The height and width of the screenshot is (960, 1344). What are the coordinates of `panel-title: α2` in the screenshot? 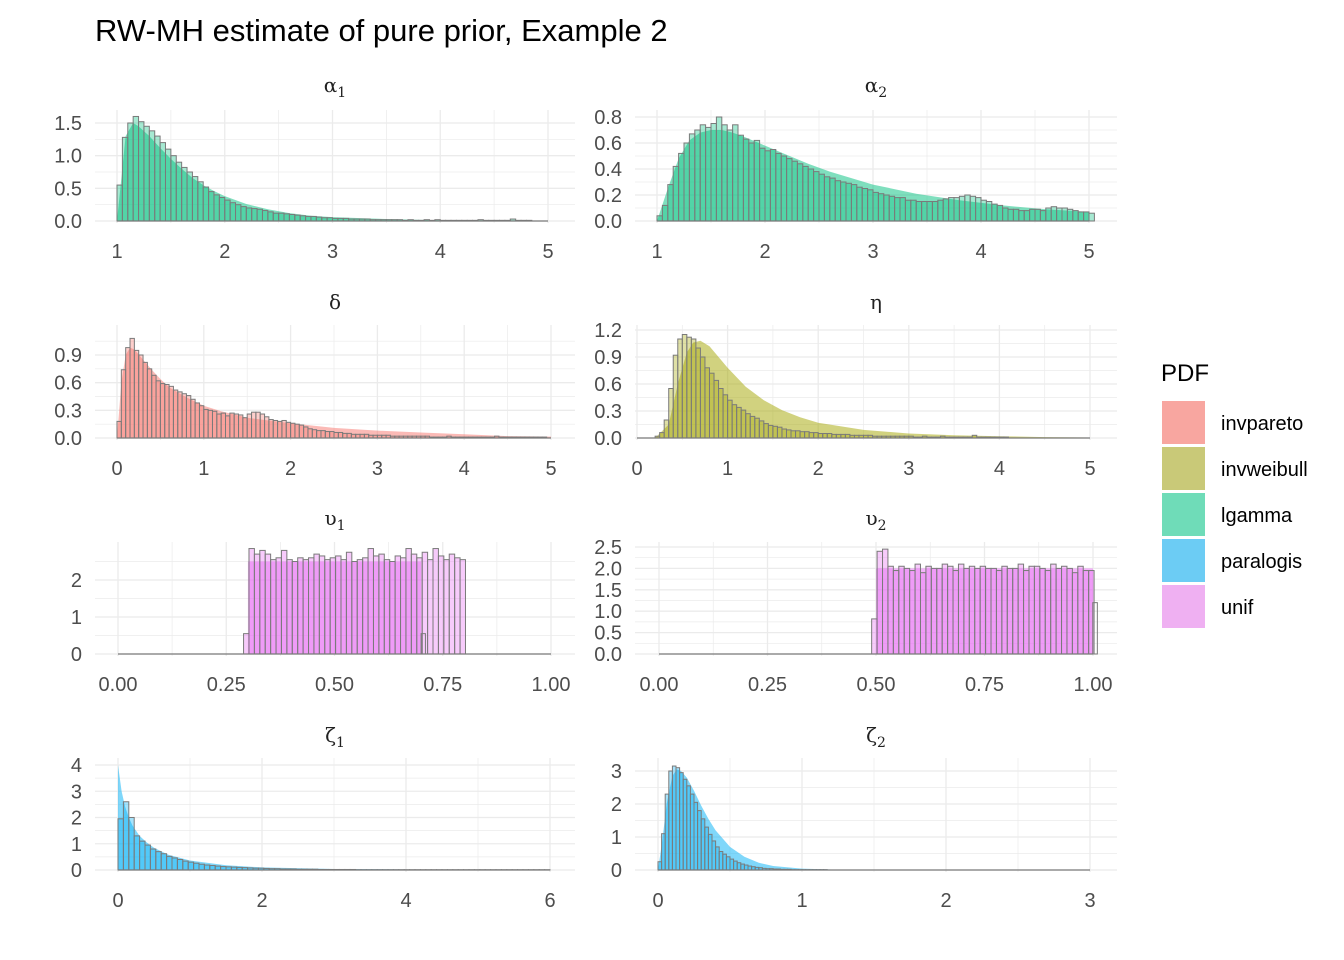 It's located at (876, 87).